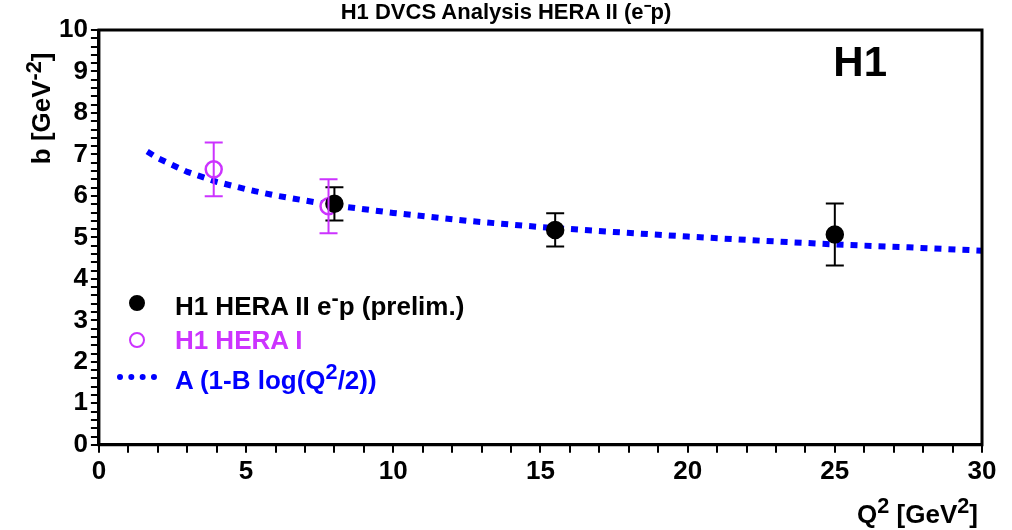 The image size is (1012, 530). Describe the element at coordinates (80, 194) in the screenshot. I see `y-tick-label: 6` at that location.